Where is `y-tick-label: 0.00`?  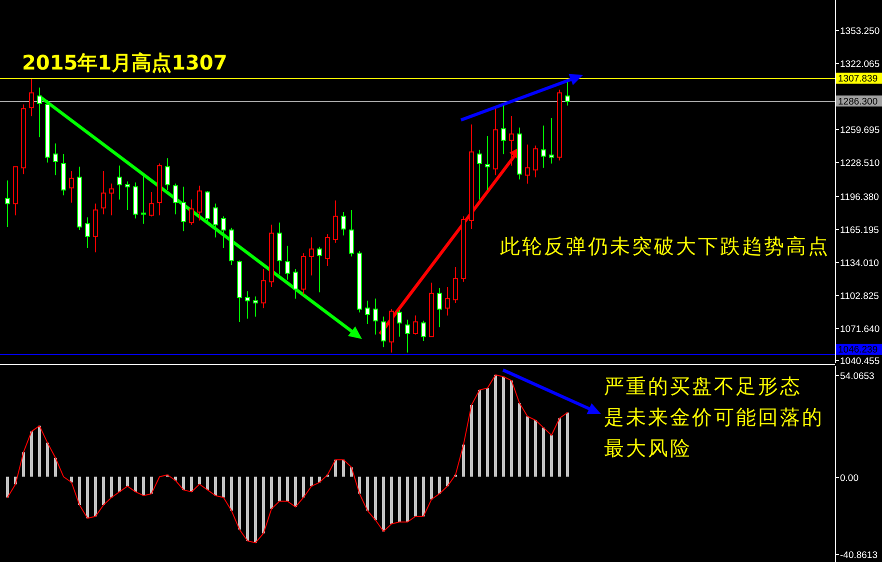
y-tick-label: 0.00 is located at coordinates (849, 478).